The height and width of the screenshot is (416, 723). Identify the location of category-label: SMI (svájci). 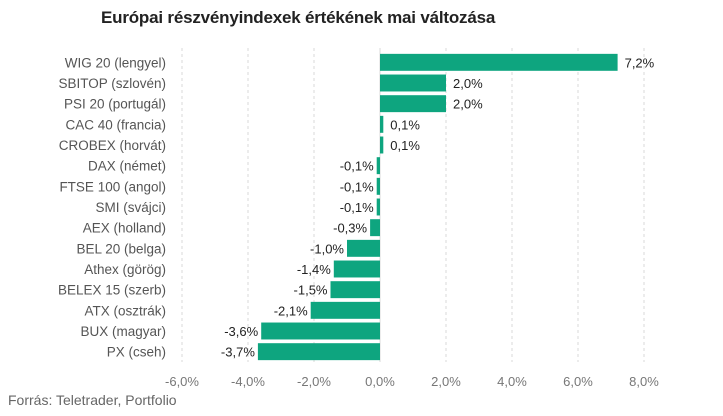
(131, 207).